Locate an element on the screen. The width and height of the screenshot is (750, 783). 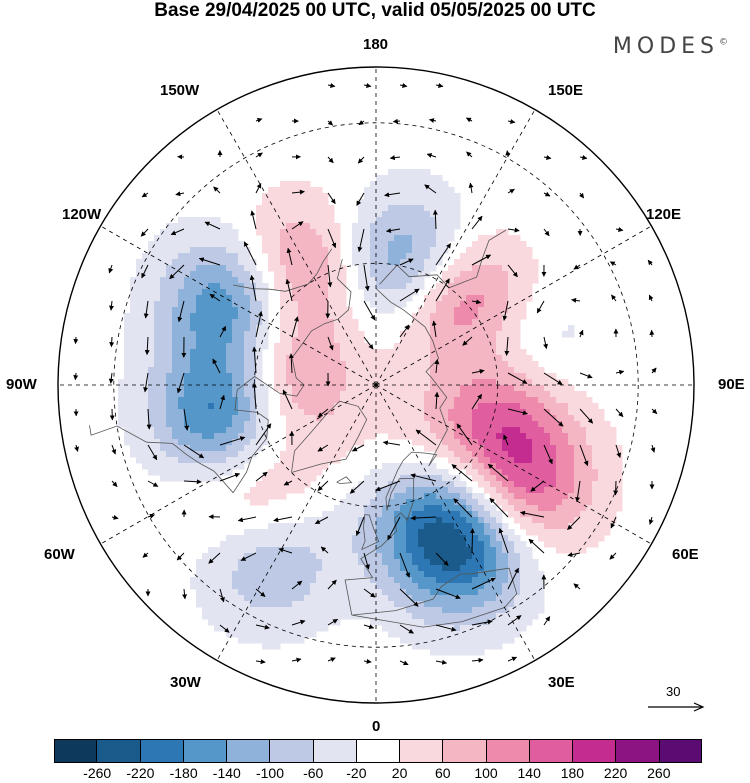
wind-scale-arrow is located at coordinates (676, 707).